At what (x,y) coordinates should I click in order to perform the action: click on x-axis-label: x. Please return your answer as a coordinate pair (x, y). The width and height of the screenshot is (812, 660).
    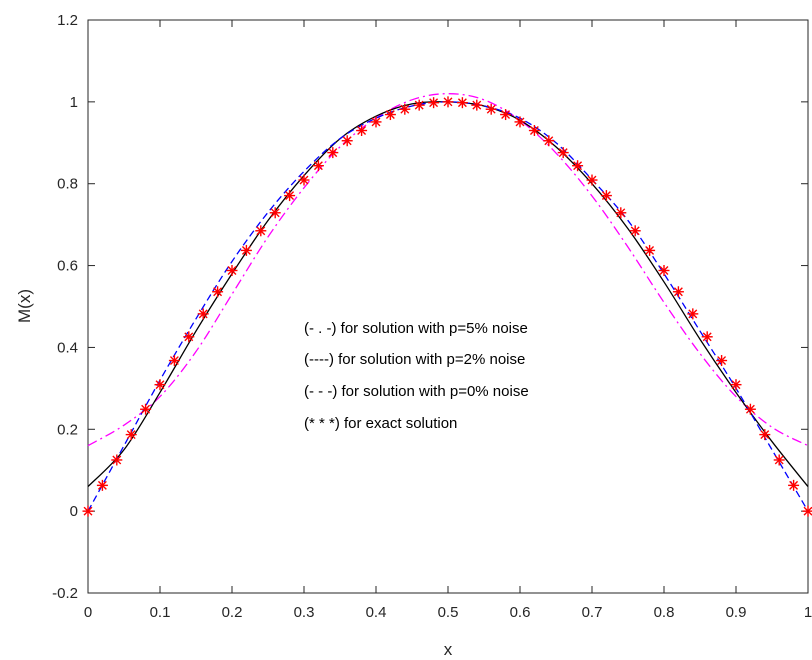
    Looking at the image, I should click on (448, 649).